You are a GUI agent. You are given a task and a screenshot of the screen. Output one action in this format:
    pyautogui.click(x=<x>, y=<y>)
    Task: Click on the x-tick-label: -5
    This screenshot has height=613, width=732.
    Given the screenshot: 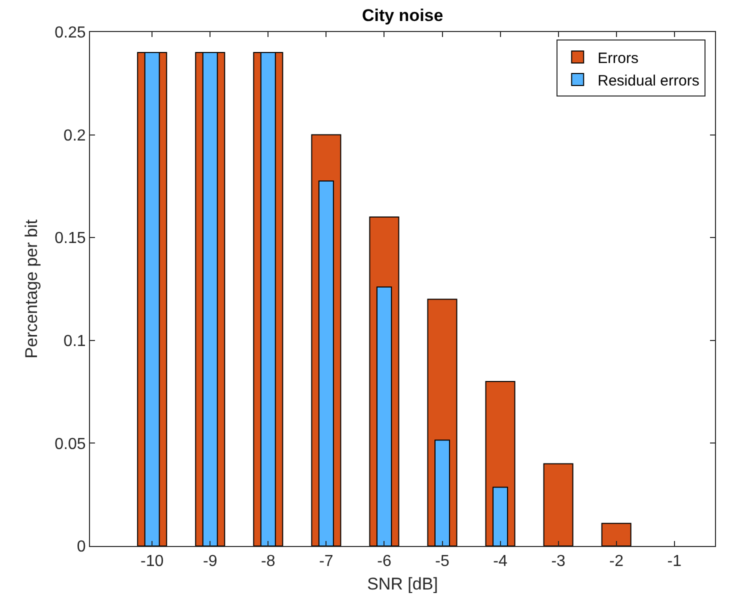 What is the action you would take?
    pyautogui.click(x=442, y=561)
    